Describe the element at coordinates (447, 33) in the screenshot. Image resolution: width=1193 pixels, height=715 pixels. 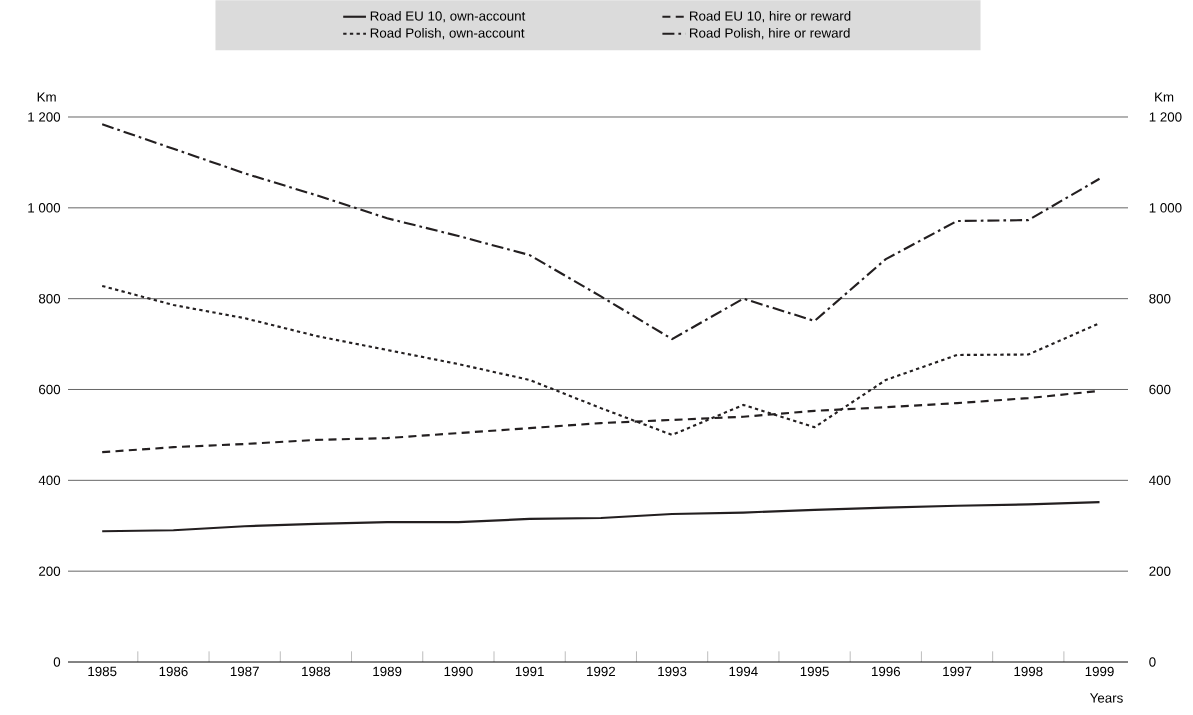
I see `legend-label: Road Polish, own-account` at that location.